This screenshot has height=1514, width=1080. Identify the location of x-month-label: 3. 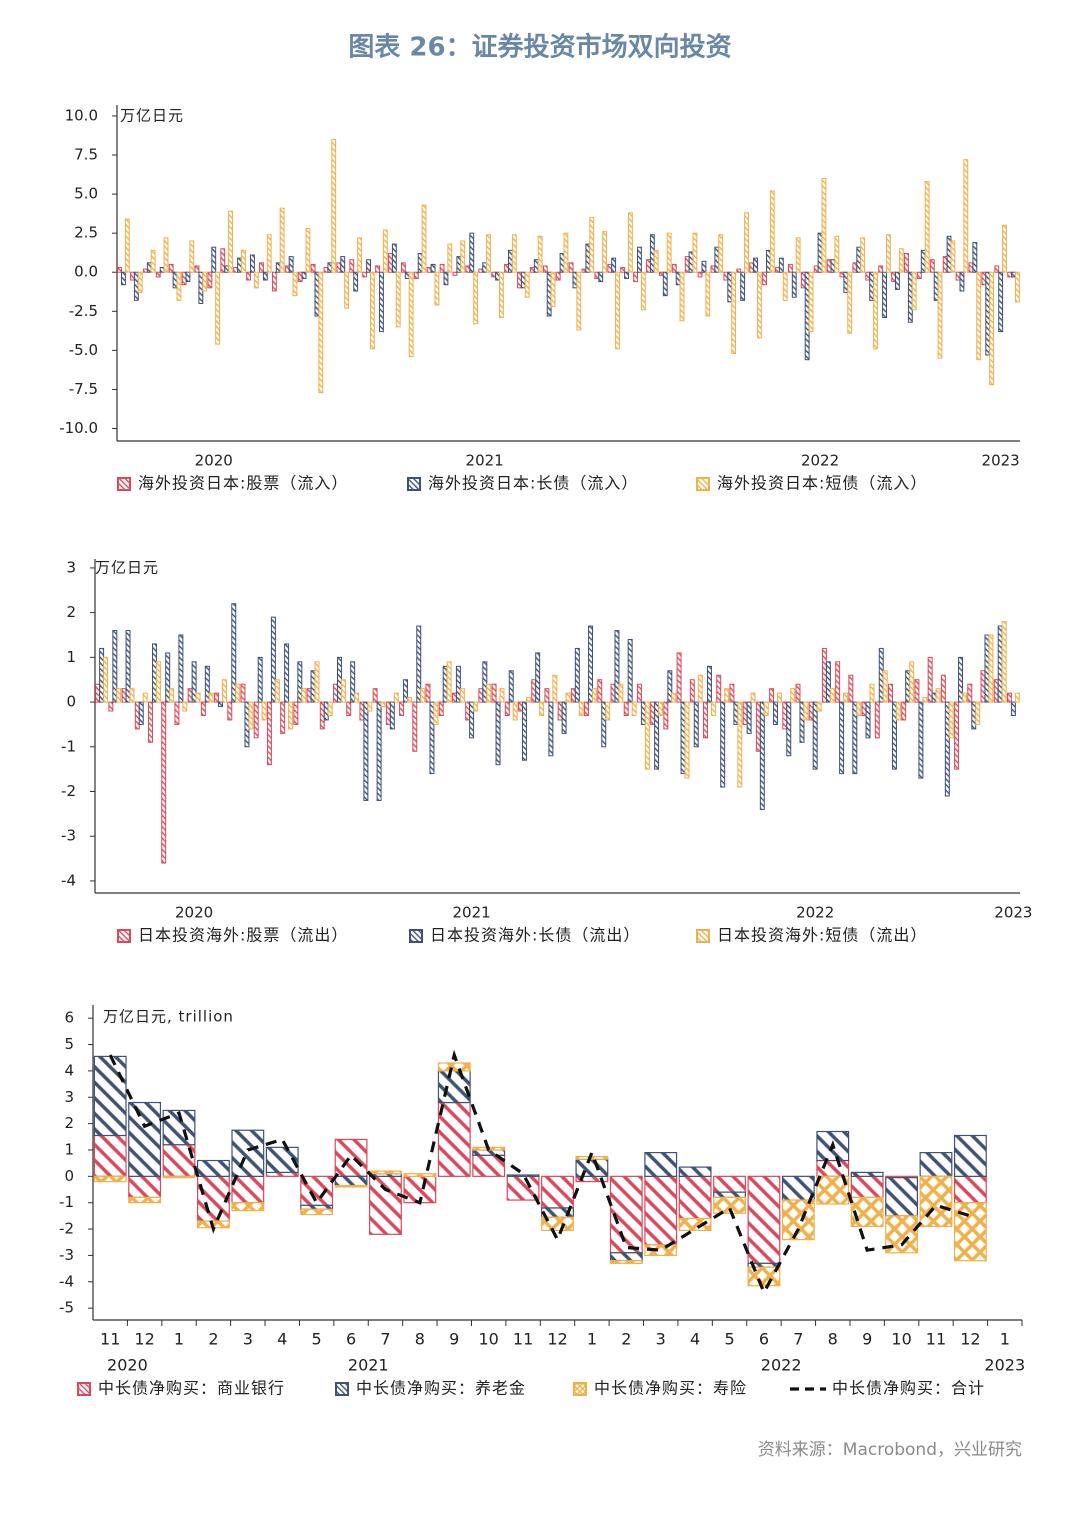
(661, 1339).